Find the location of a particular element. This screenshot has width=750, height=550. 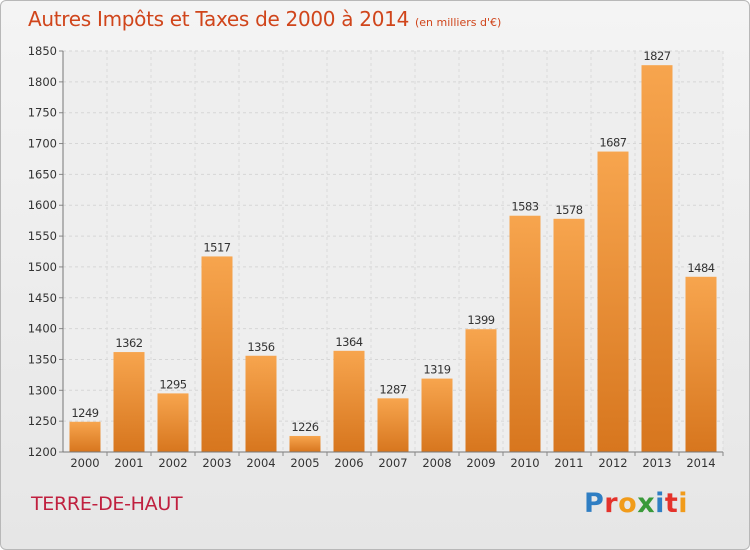

data-label: 1583 is located at coordinates (524, 207).